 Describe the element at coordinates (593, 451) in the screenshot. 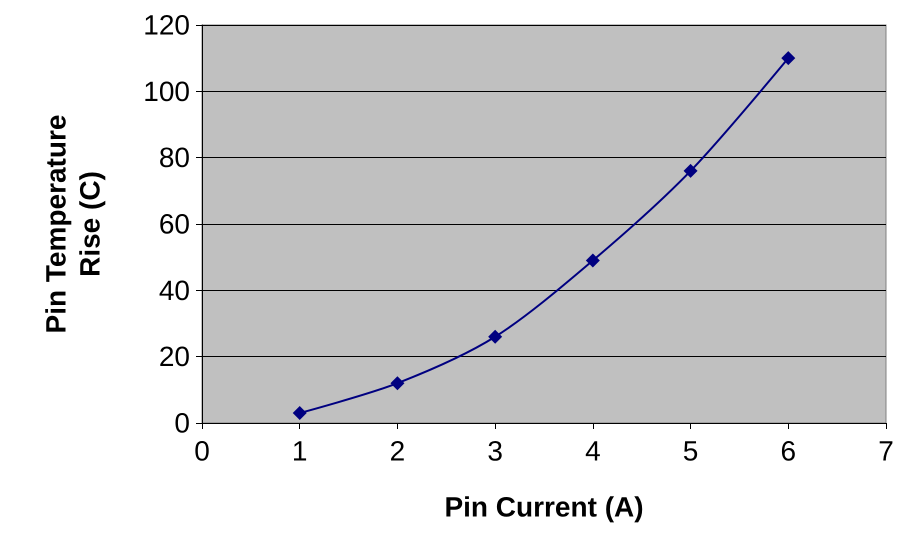

I see `x-tick-label: 4` at that location.